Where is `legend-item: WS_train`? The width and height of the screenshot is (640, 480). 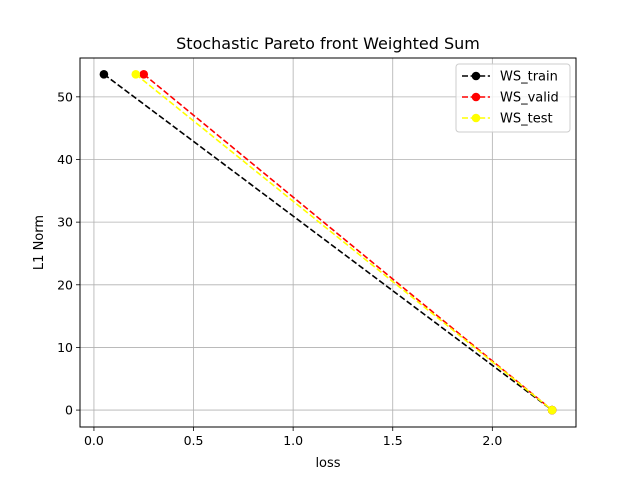 legend-item: WS_train is located at coordinates (510, 77).